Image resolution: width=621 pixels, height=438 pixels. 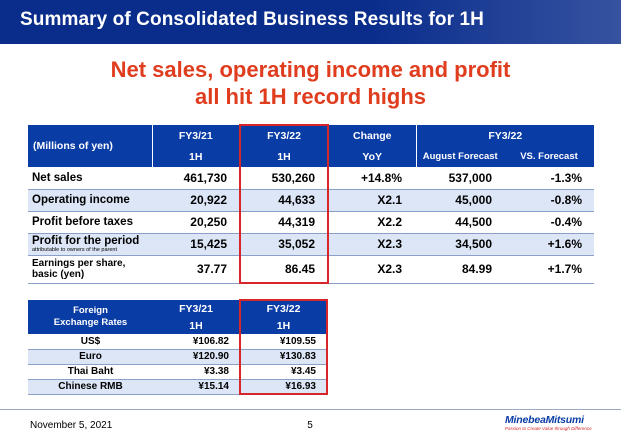 What do you see at coordinates (90, 222) in the screenshot?
I see `row-label: Profit before taxes` at bounding box center [90, 222].